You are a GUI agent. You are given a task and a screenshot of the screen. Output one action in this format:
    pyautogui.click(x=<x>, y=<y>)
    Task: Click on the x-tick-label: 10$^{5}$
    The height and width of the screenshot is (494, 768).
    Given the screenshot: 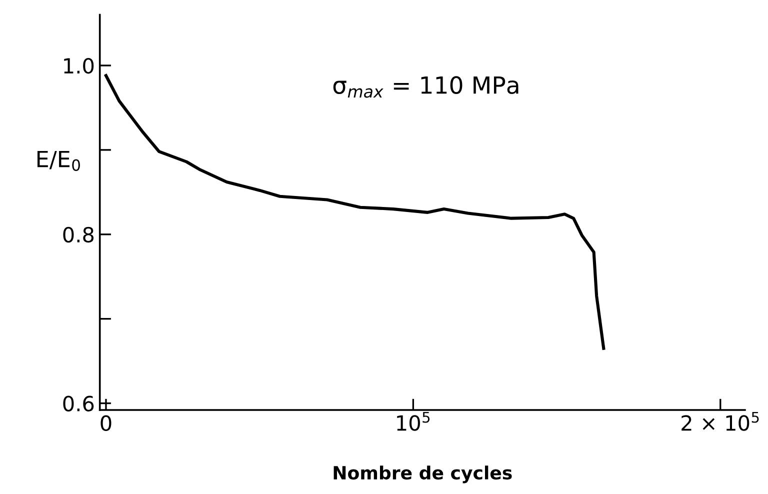 What is the action you would take?
    pyautogui.click(x=413, y=421)
    